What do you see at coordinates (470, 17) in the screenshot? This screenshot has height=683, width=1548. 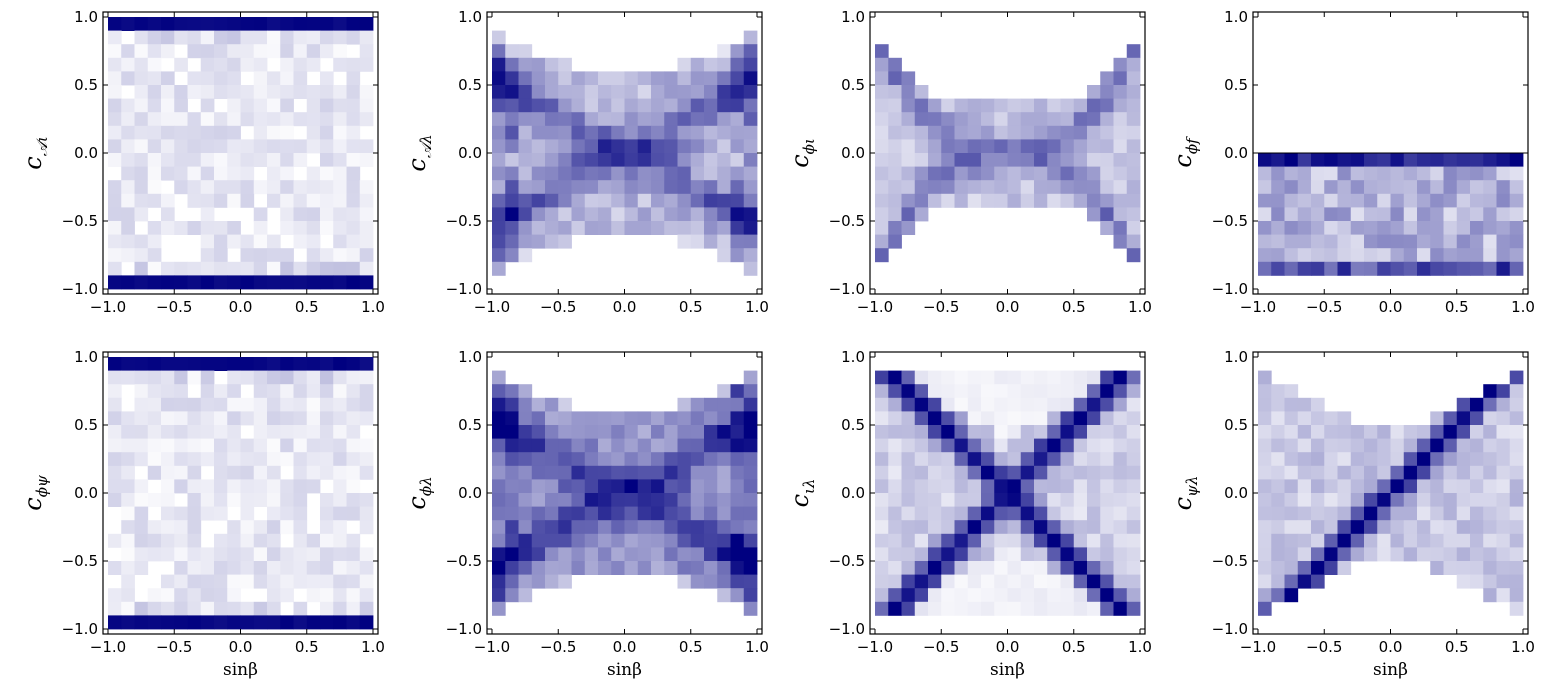 I see `y-tick-label: 1.0` at bounding box center [470, 17].